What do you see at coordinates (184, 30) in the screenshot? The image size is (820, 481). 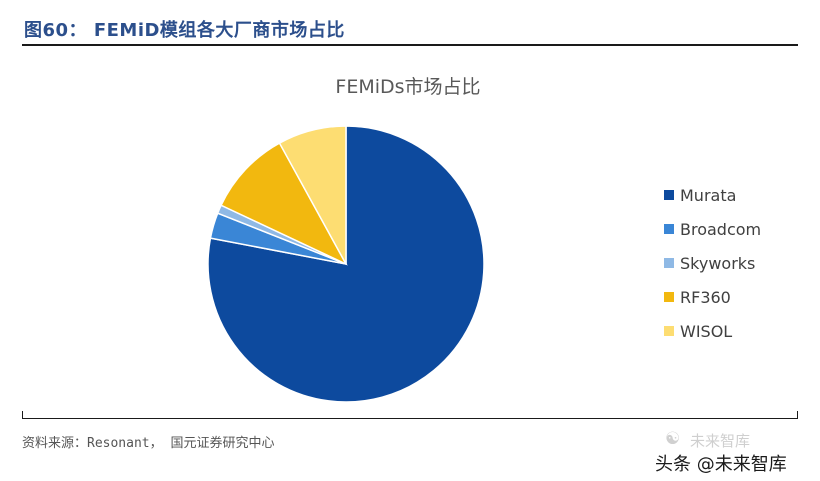 I see `figure-title: 图60： FEMiD模组各大厂商市场占比` at bounding box center [184, 30].